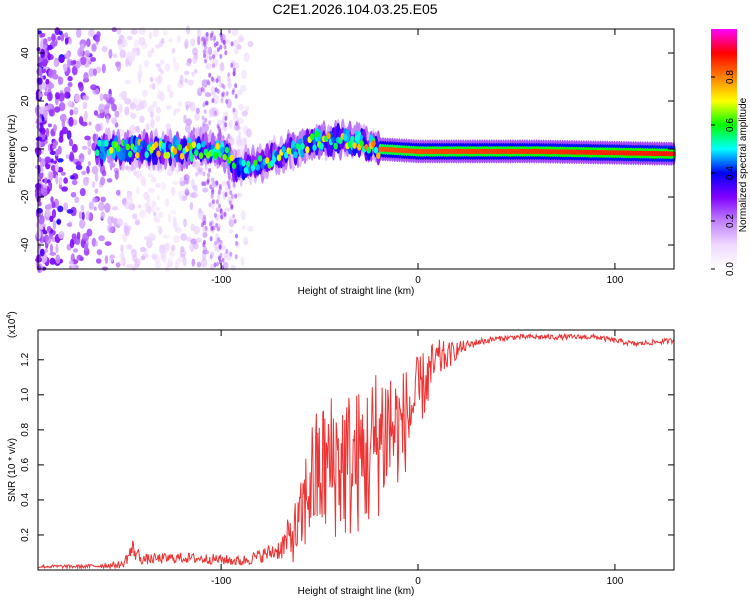 The height and width of the screenshot is (600, 750). What do you see at coordinates (25, 535) in the screenshot?
I see `y-tick-label: 0.2` at bounding box center [25, 535].